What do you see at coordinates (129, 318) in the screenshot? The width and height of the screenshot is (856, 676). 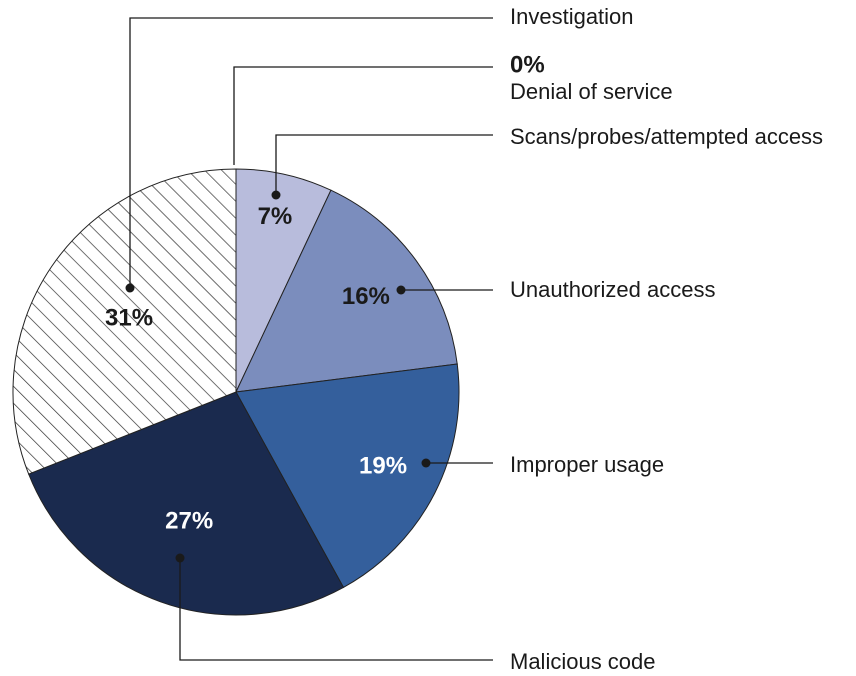 I see `data-label: 31%` at bounding box center [129, 318].